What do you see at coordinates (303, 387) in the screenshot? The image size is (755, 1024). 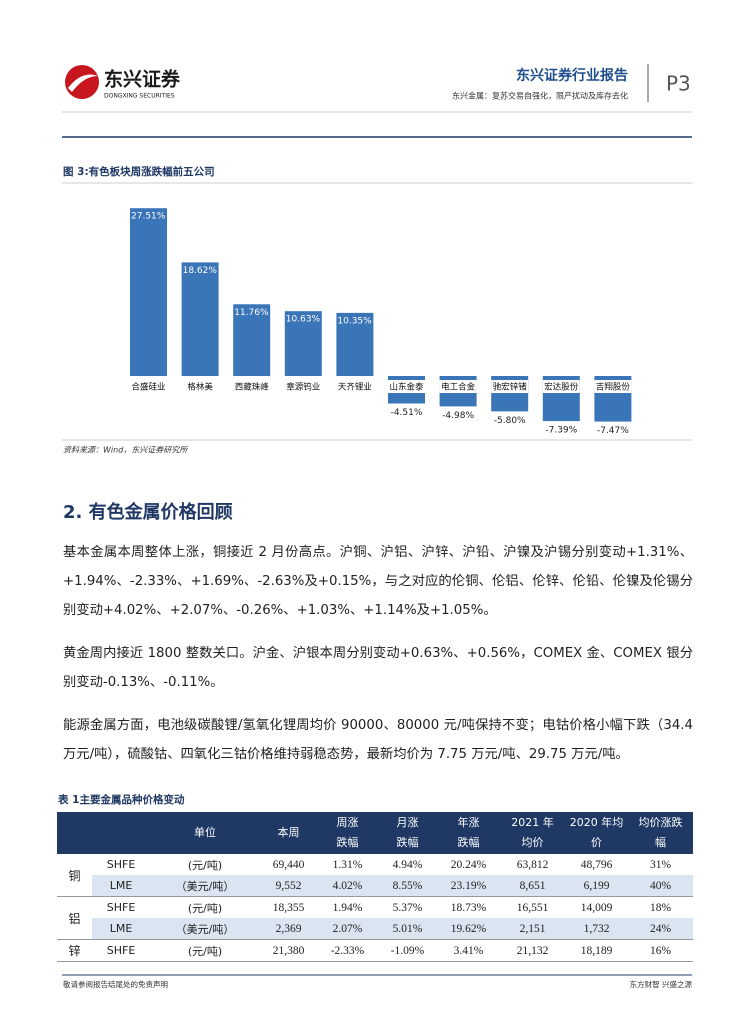 I see `category-label: 章源钨业` at bounding box center [303, 387].